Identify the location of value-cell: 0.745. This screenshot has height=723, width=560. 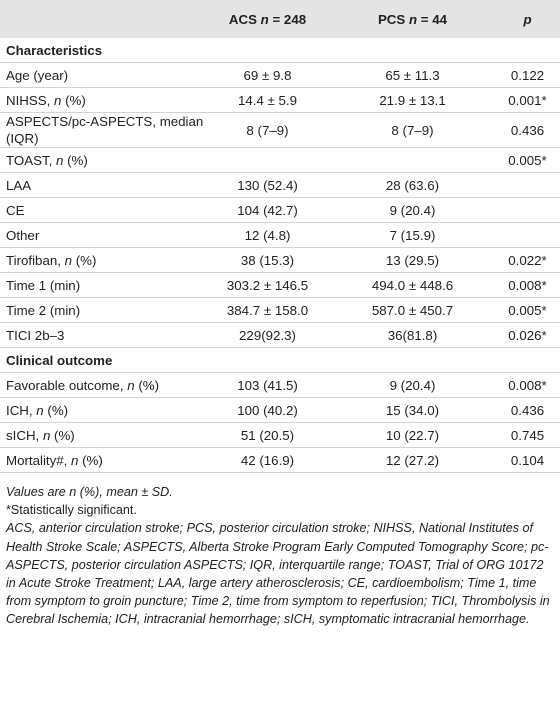
(527, 435).